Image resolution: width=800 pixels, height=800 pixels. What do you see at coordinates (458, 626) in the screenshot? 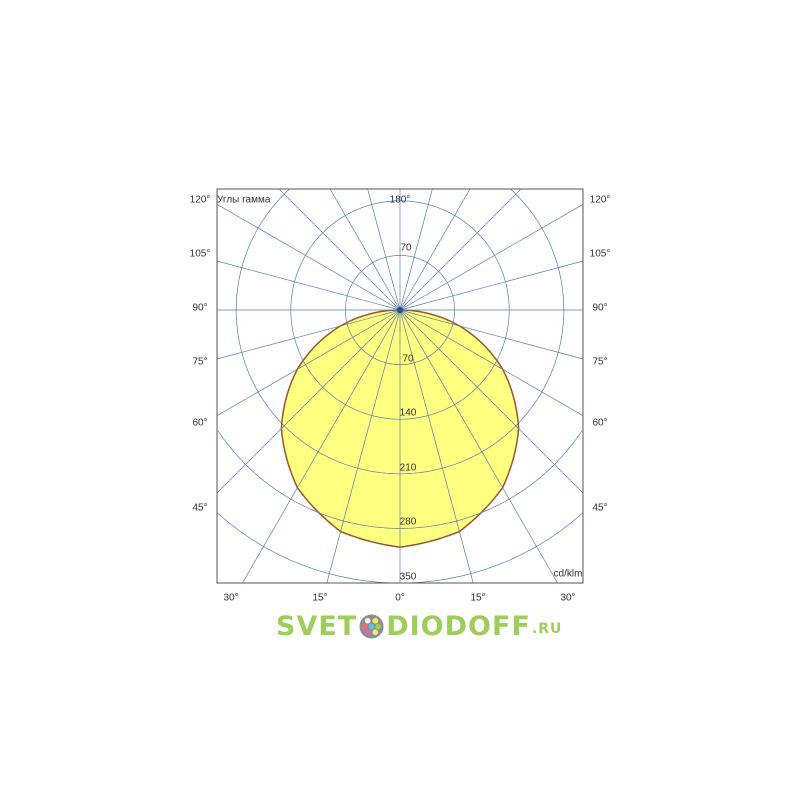
I see `watermark-right: DIODOFF` at bounding box center [458, 626].